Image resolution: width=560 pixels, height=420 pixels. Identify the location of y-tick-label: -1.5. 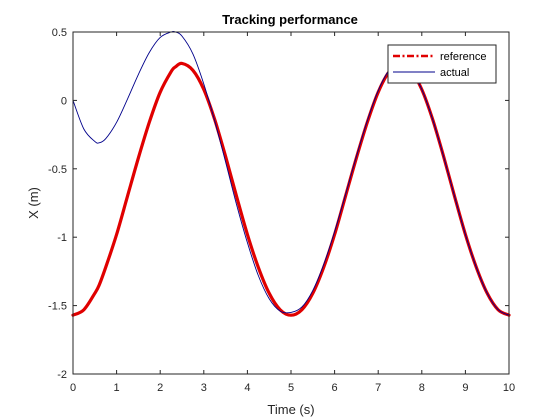
(57, 307).